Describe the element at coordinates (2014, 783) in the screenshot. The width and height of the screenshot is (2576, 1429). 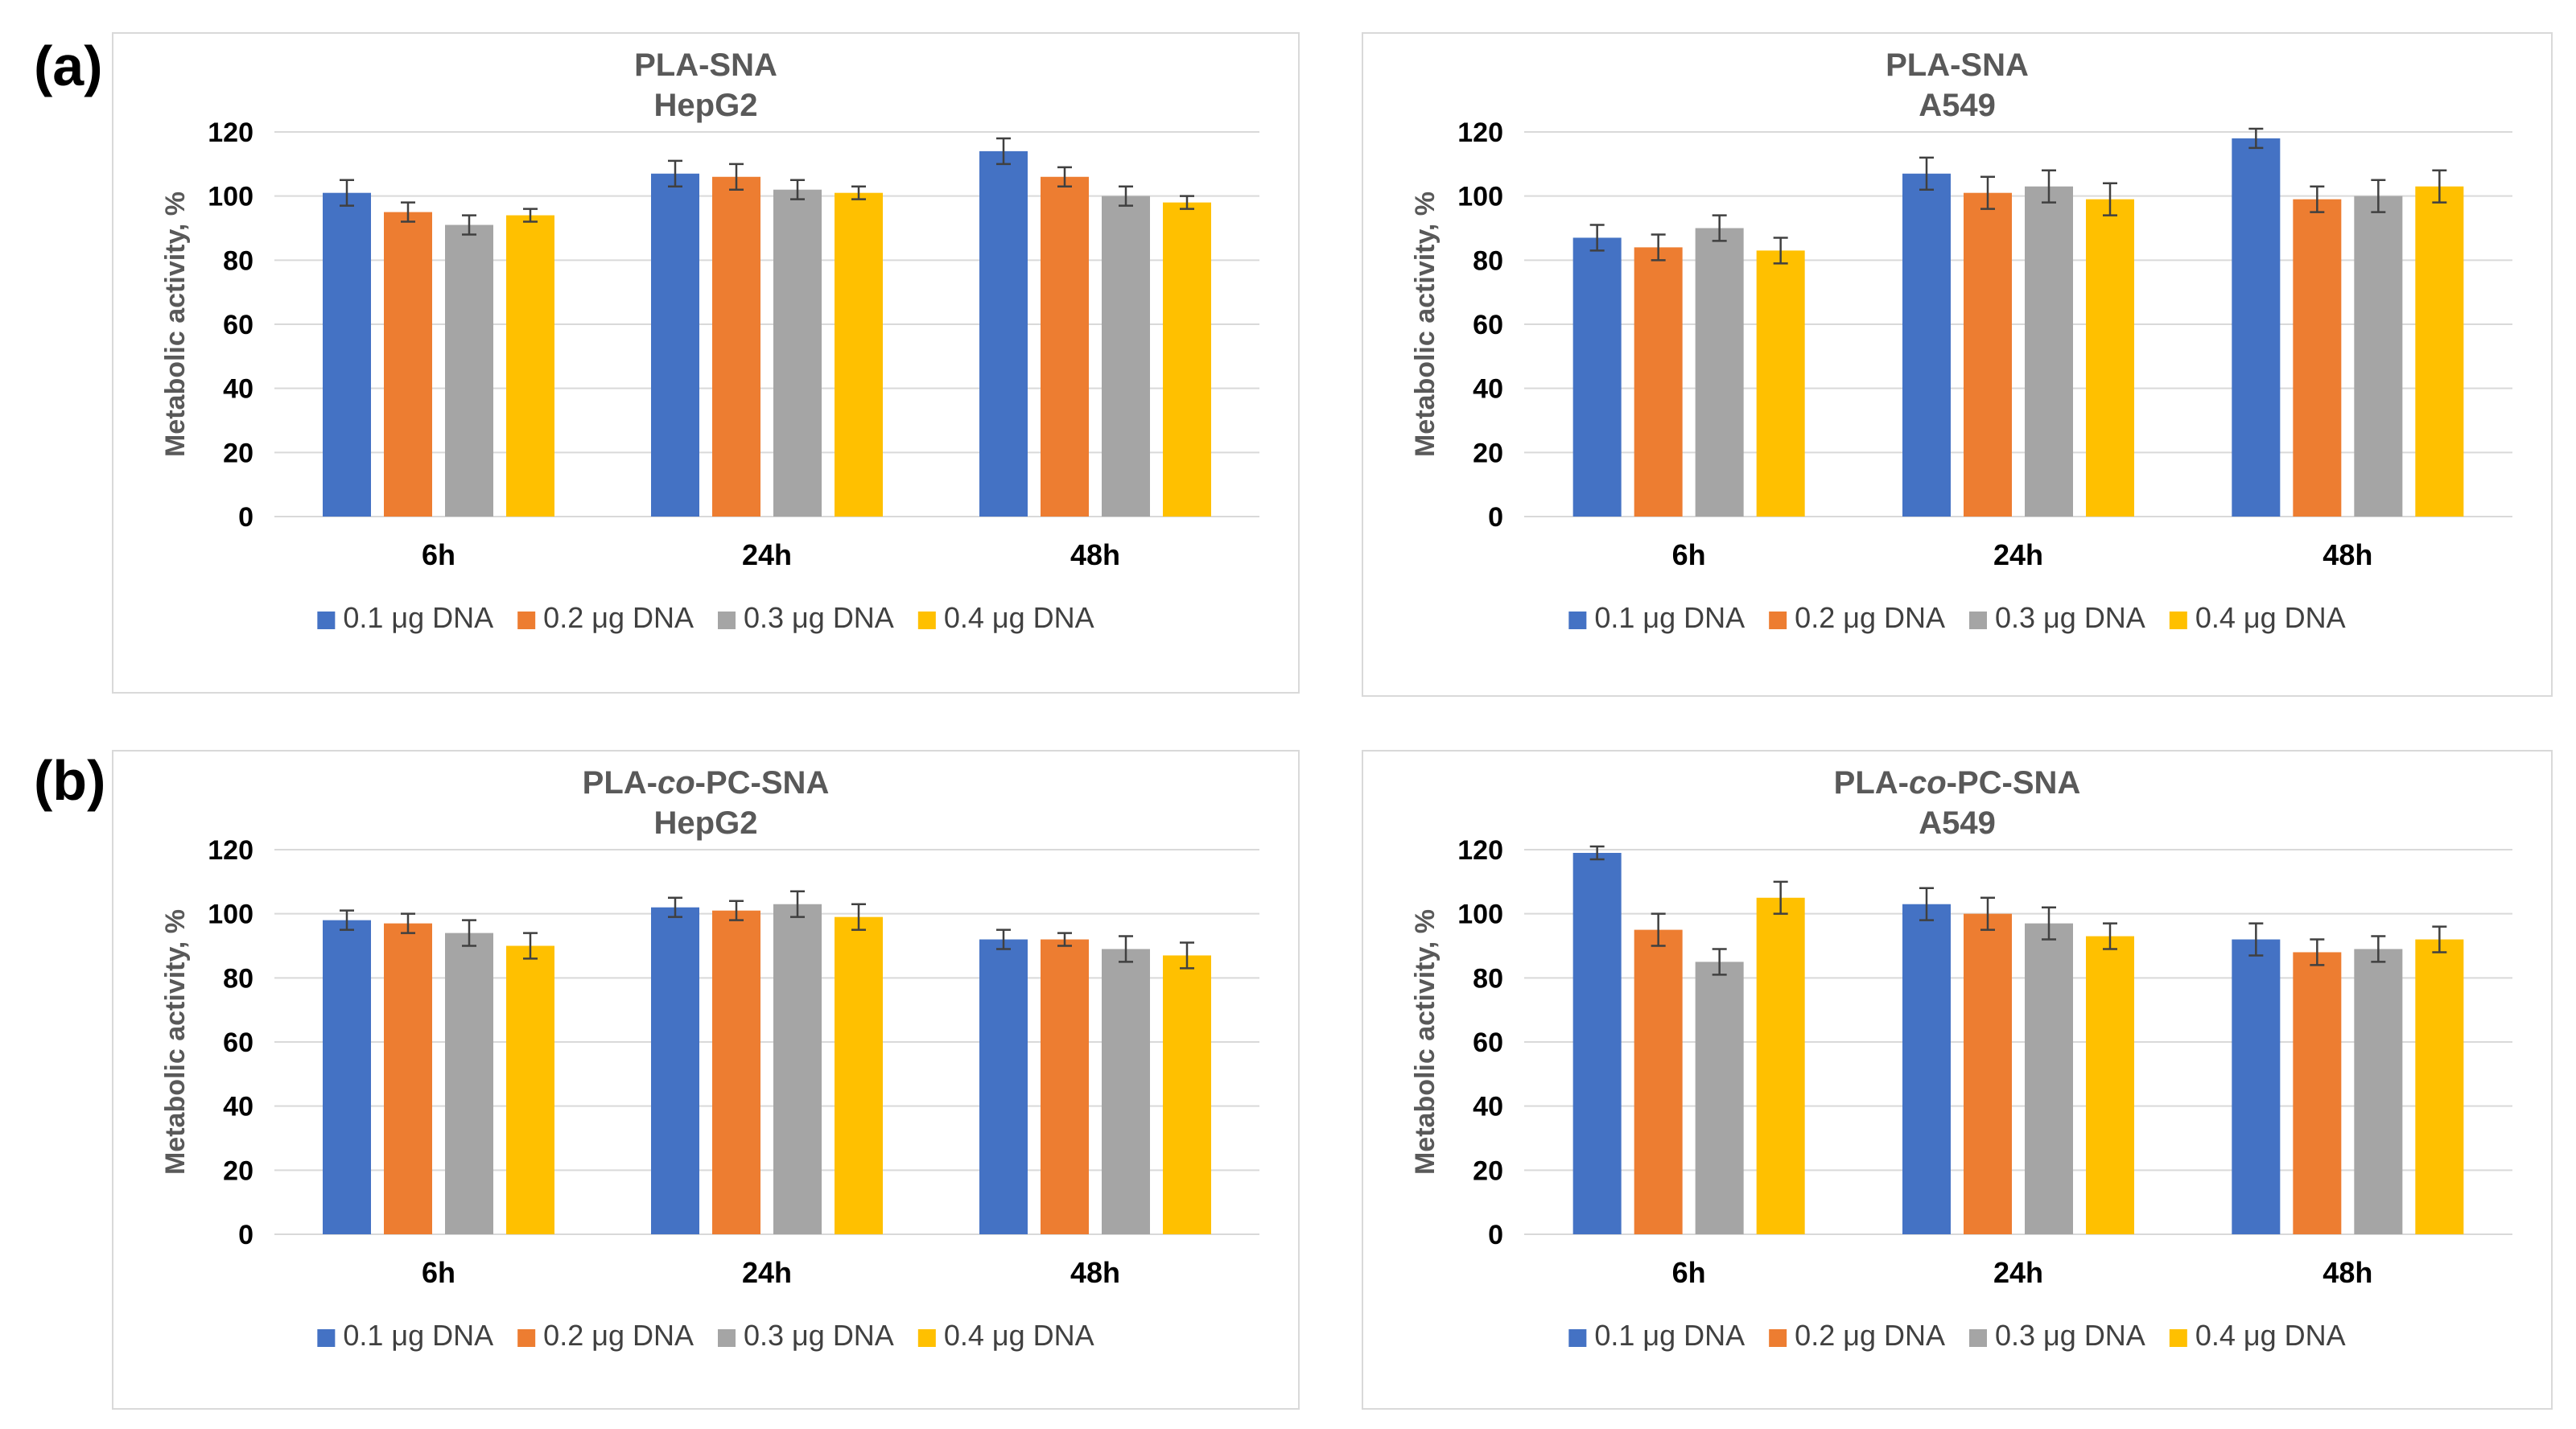
I see `chart-title-part-end: -PC-SNA` at that location.